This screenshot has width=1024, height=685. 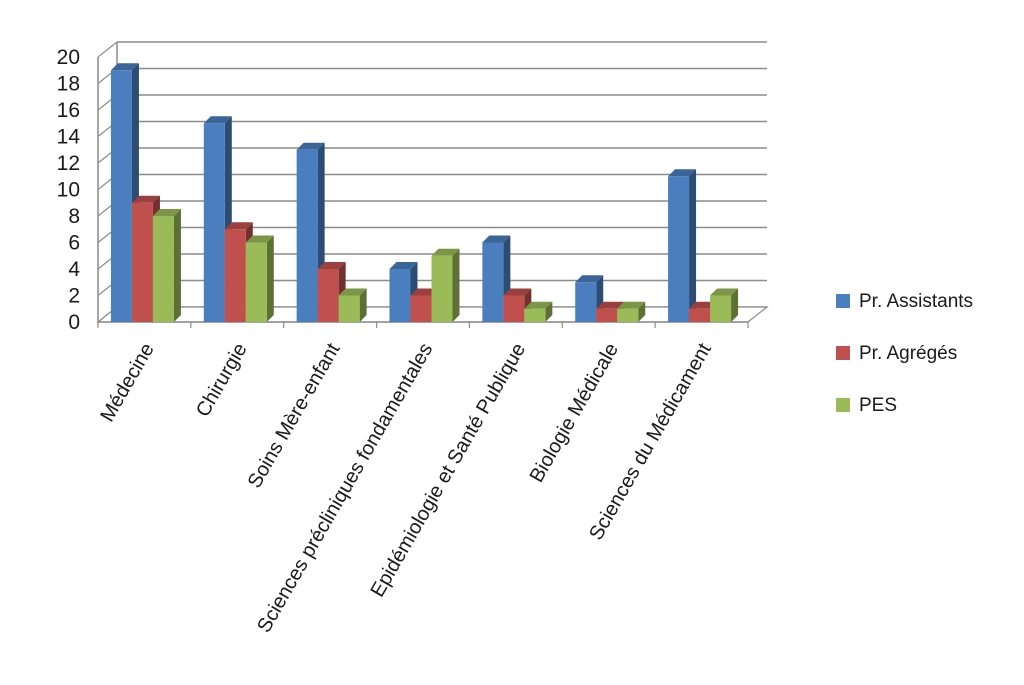 What do you see at coordinates (294, 415) in the screenshot?
I see `x-category-label: Soins Mère-enfant` at bounding box center [294, 415].